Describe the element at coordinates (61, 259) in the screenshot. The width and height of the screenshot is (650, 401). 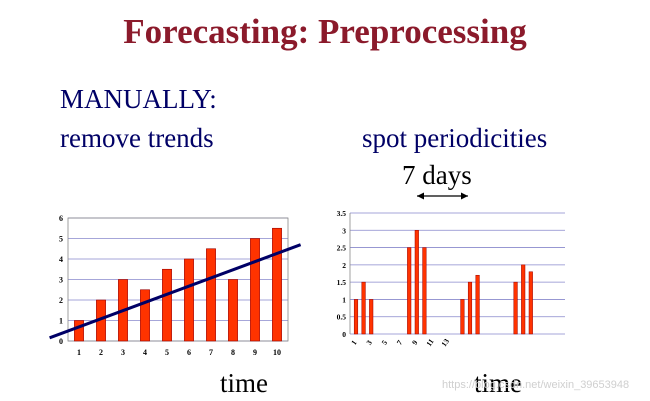
I see `left-y-tick-label: 4` at that location.